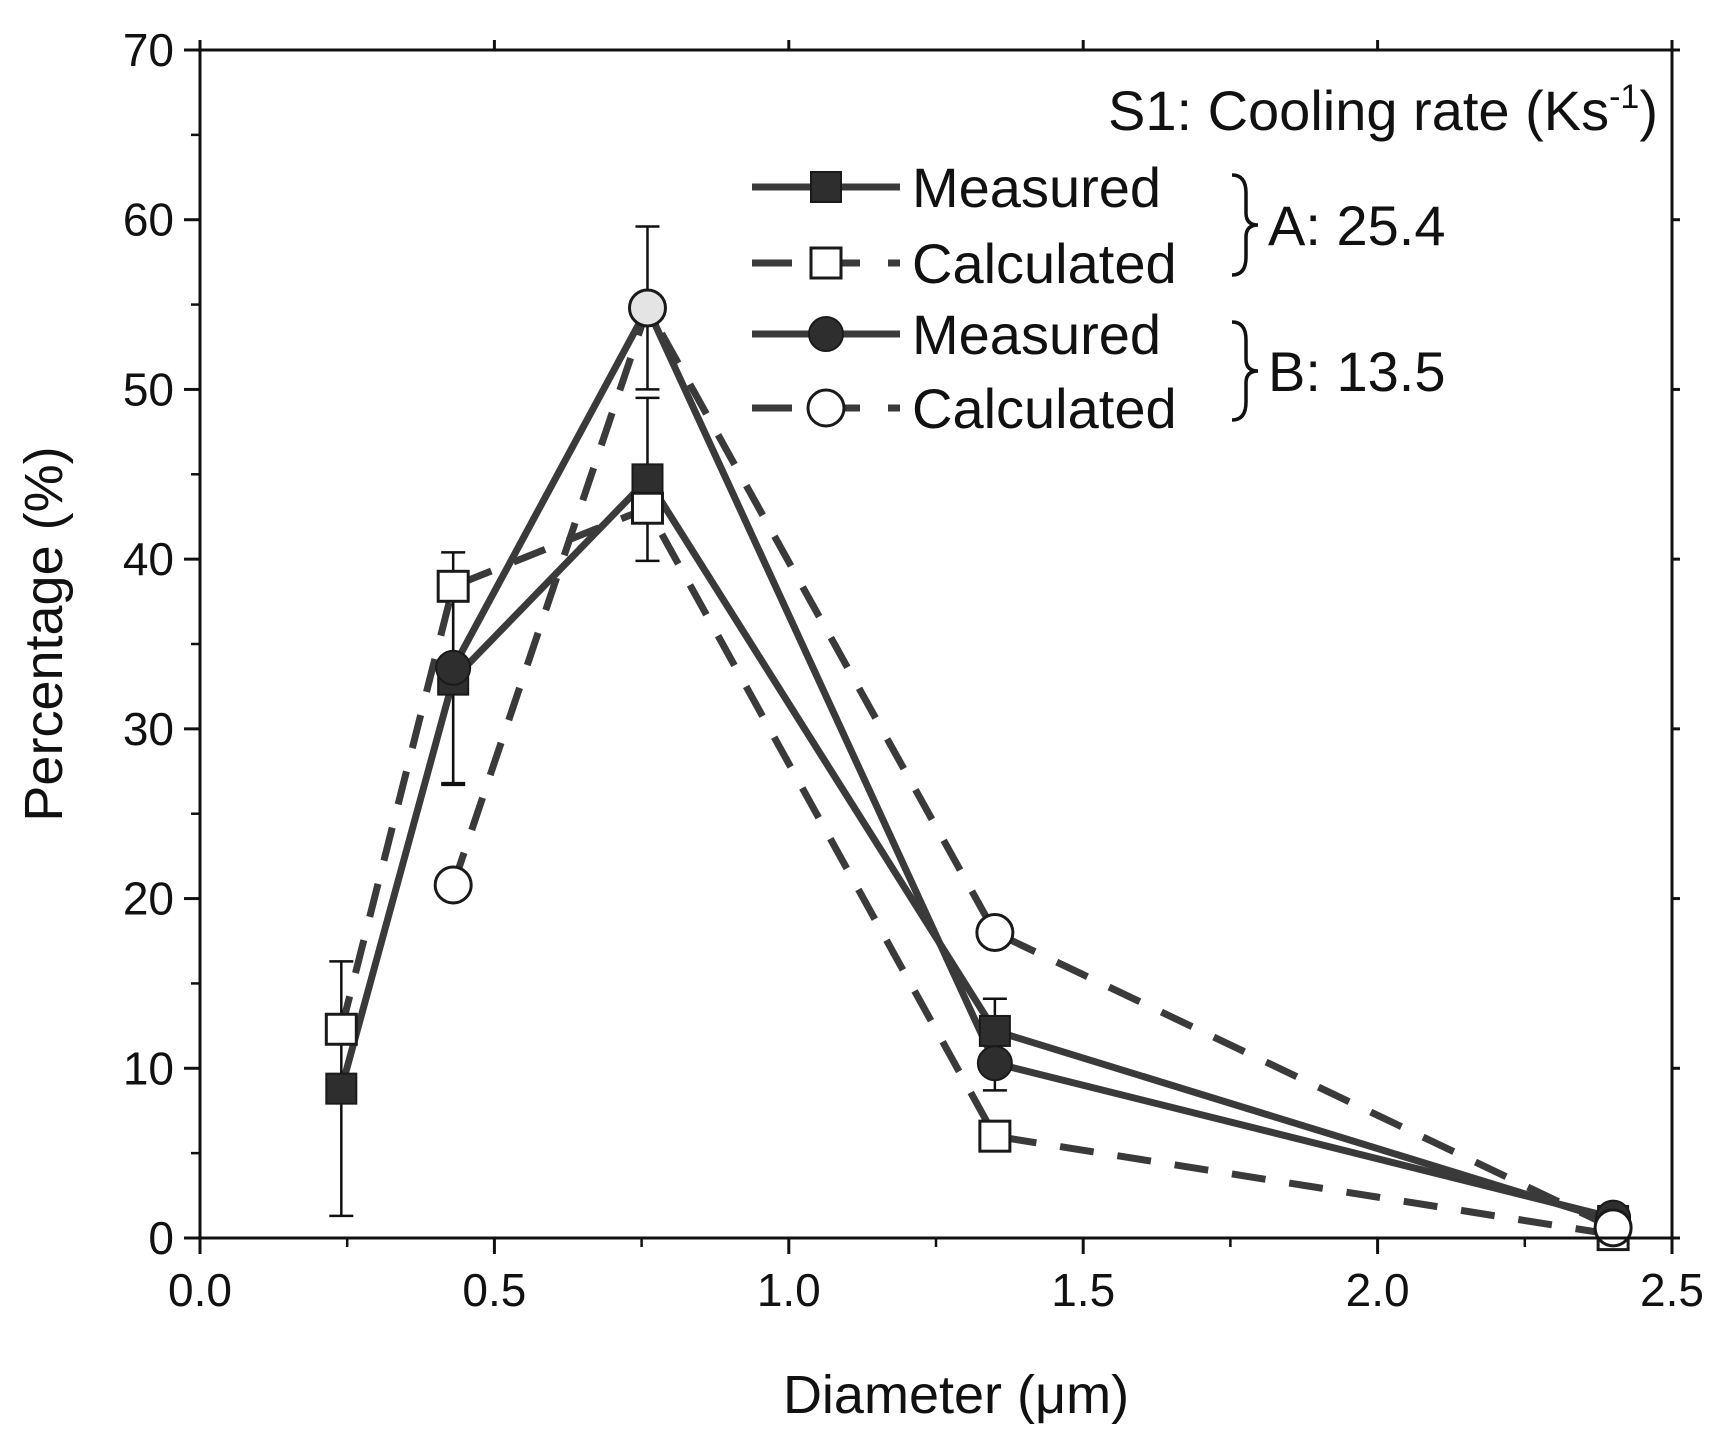  Describe the element at coordinates (148, 220) in the screenshot. I see `y-tick-label: 60` at that location.